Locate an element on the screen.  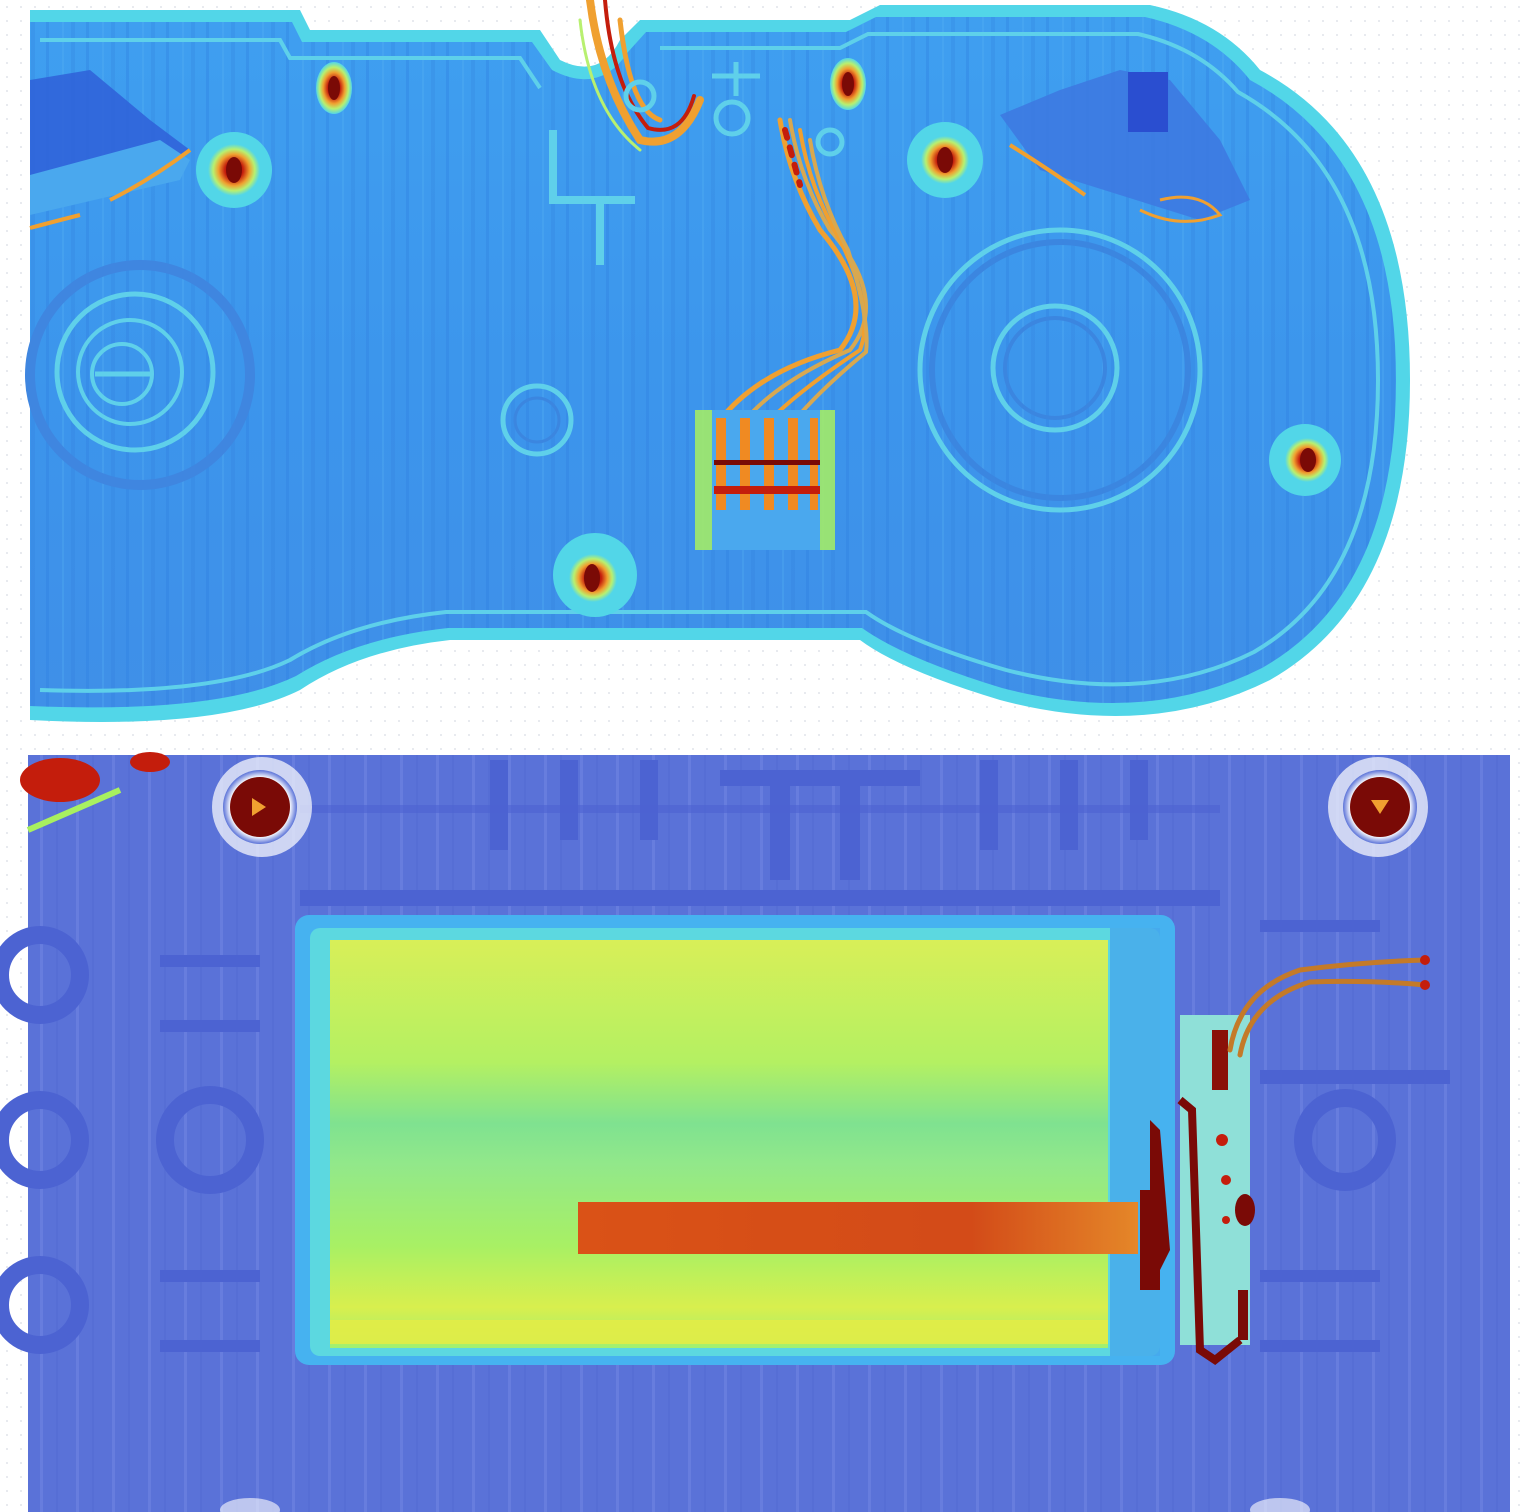
left-dpad-mount is located at coordinates (140, 375).